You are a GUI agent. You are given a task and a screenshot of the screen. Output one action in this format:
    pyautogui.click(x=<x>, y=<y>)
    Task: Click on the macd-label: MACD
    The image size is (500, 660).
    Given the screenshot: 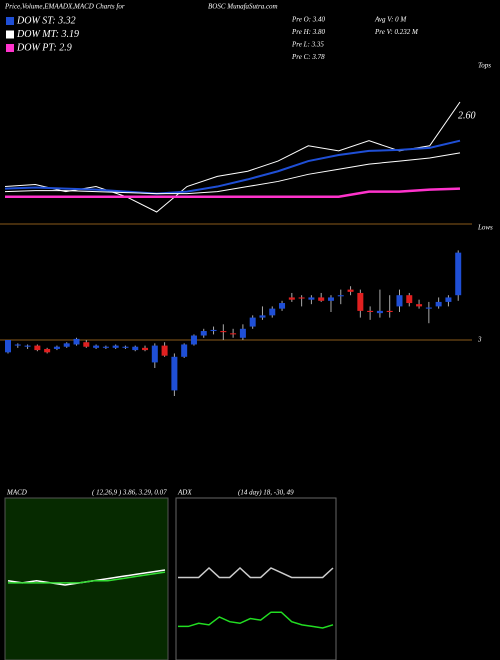 What is the action you would take?
    pyautogui.click(x=16, y=493)
    